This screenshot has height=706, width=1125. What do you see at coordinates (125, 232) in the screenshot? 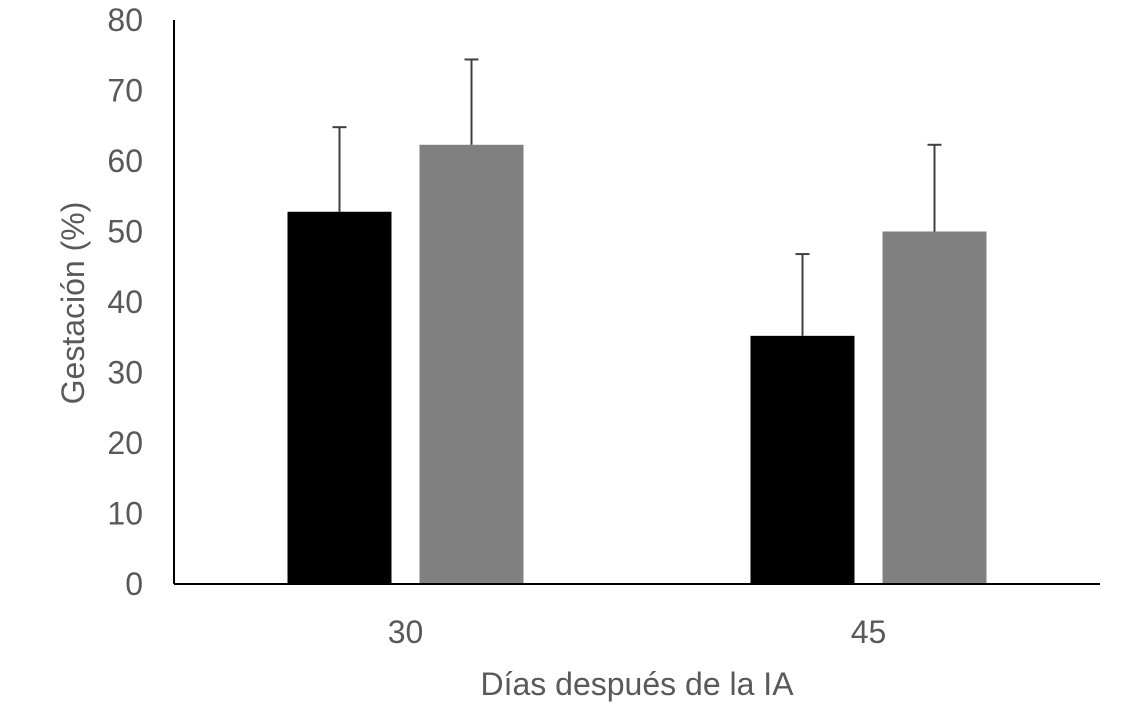
I see `y-tick-label: 50` at bounding box center [125, 232].